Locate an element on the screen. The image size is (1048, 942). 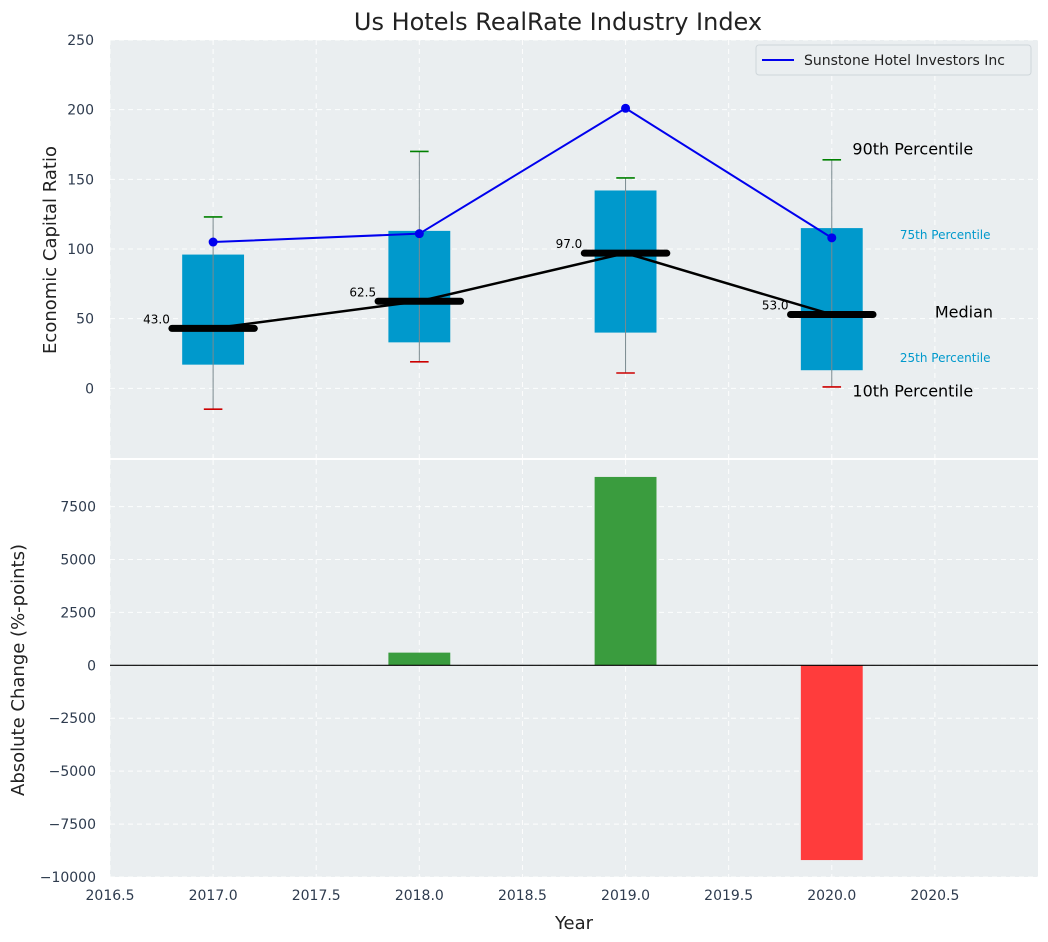
bottom-y-tick-label: −5000 is located at coordinates (72, 772).